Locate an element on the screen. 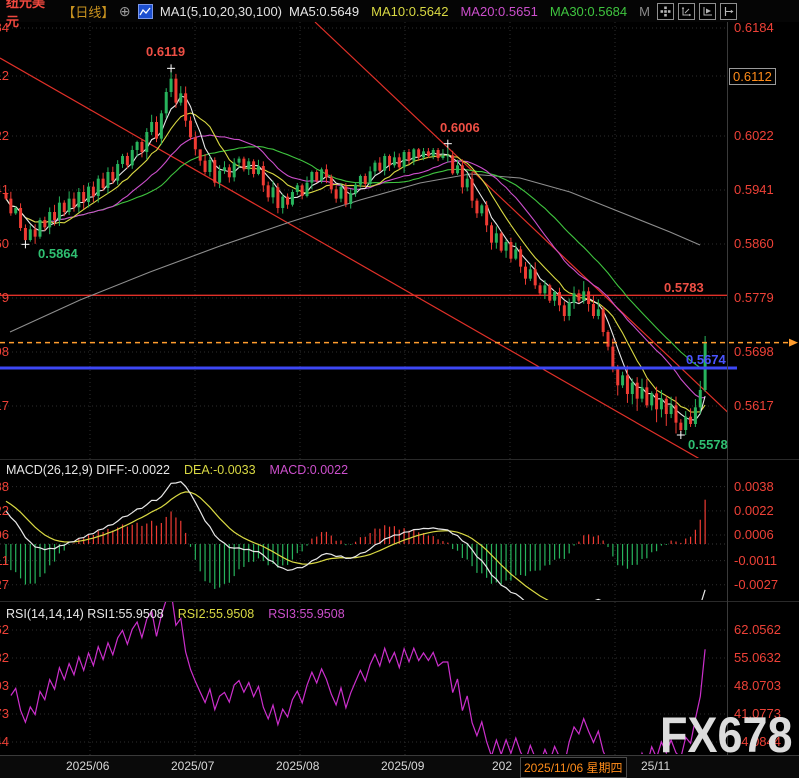 This screenshot has width=799, height=778. price-label-resistance: 0.5783 is located at coordinates (684, 287).